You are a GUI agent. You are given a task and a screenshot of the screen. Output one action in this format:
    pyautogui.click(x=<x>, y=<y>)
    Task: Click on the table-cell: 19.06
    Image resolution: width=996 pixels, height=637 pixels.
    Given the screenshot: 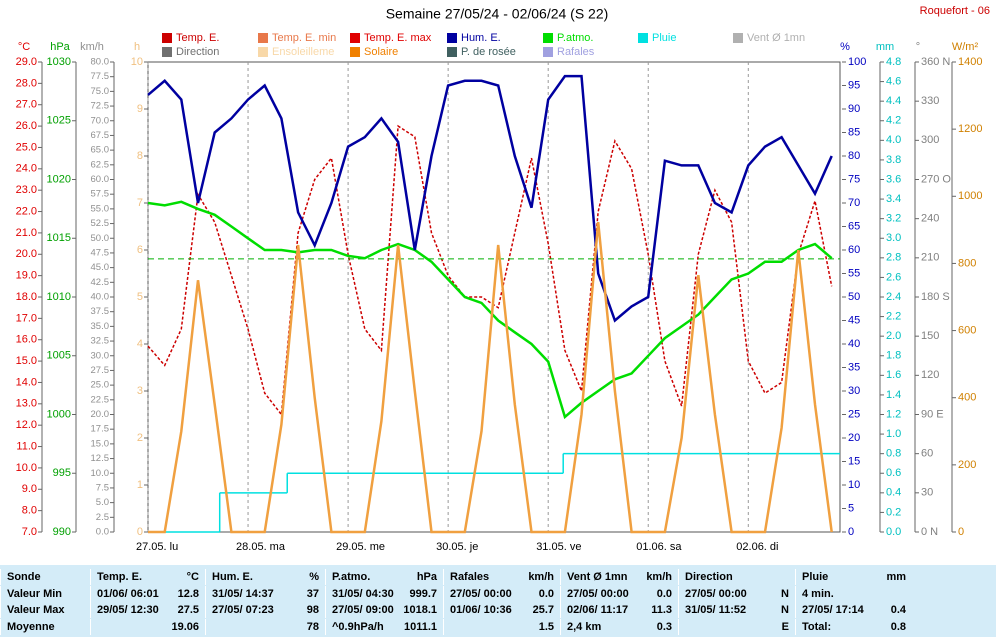 What is the action you would take?
    pyautogui.click(x=147, y=626)
    